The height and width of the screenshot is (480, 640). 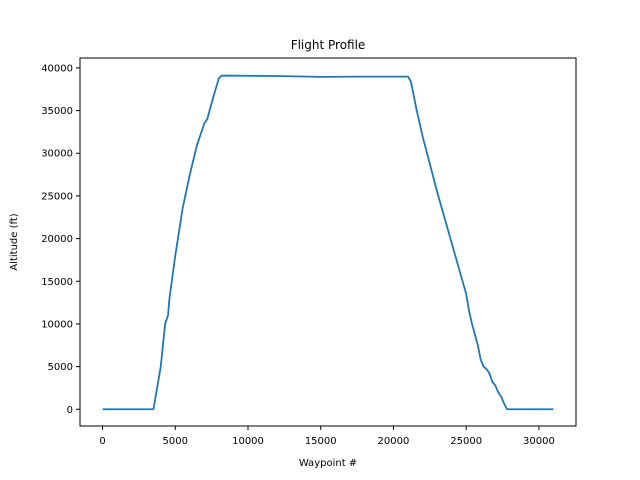 I want to click on y-tick-label: 20000, so click(x=57, y=239).